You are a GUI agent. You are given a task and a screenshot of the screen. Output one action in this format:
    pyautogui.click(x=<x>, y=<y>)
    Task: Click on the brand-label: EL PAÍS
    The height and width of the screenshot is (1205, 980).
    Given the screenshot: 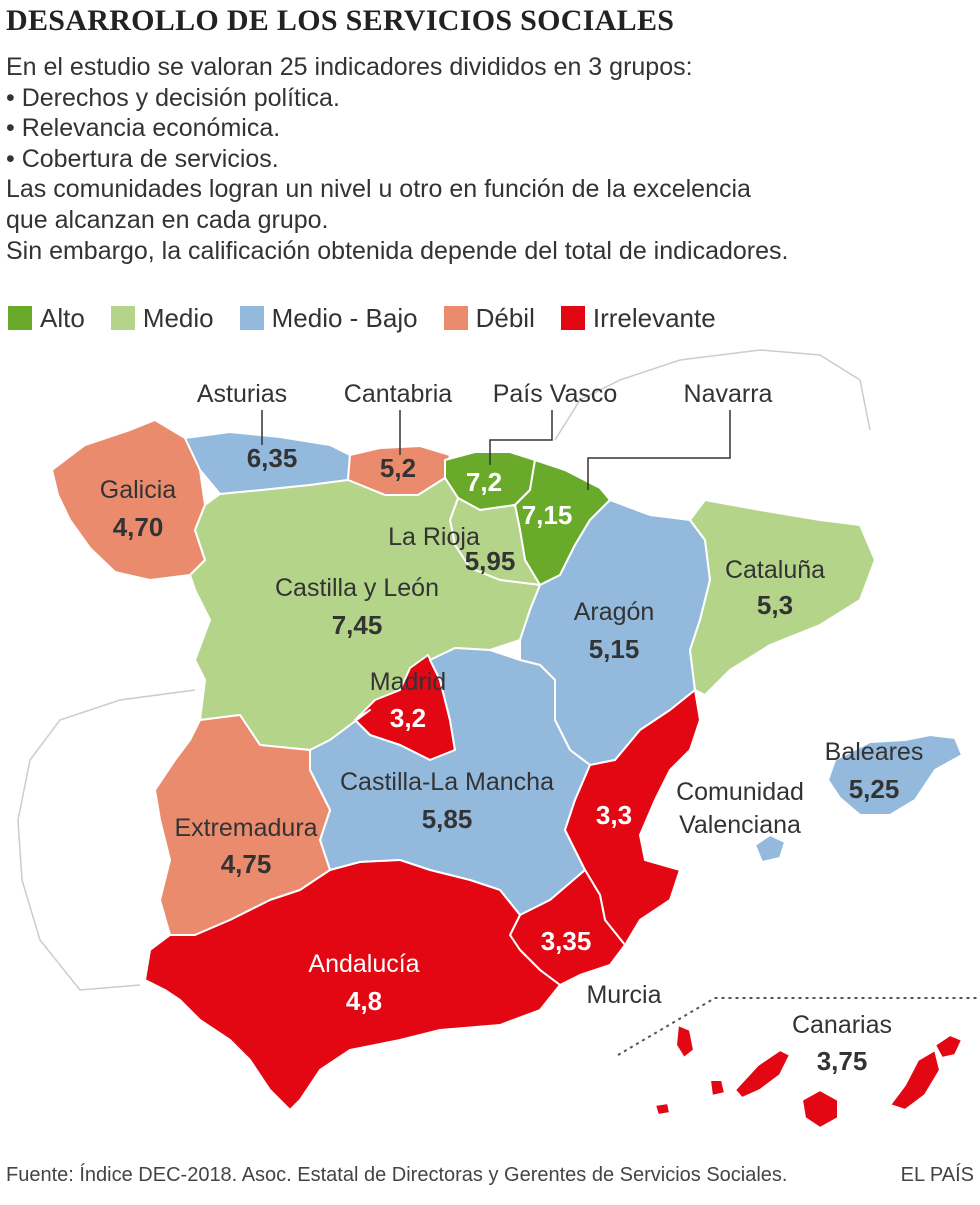 What is the action you would take?
    pyautogui.click(x=937, y=1175)
    